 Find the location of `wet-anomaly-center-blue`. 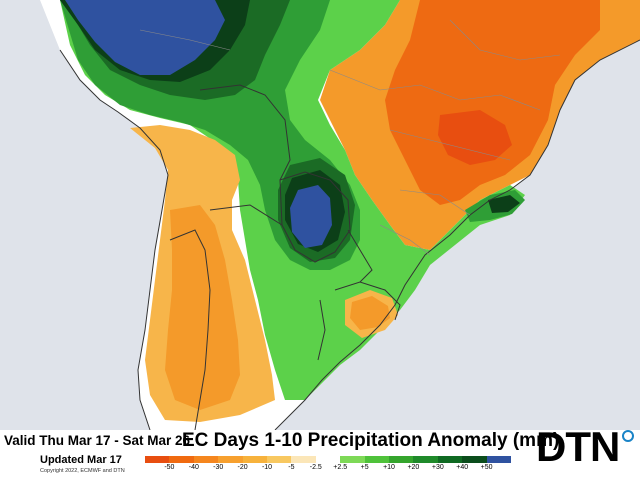

wet-anomaly-center-blue is located at coordinates (311, 216).